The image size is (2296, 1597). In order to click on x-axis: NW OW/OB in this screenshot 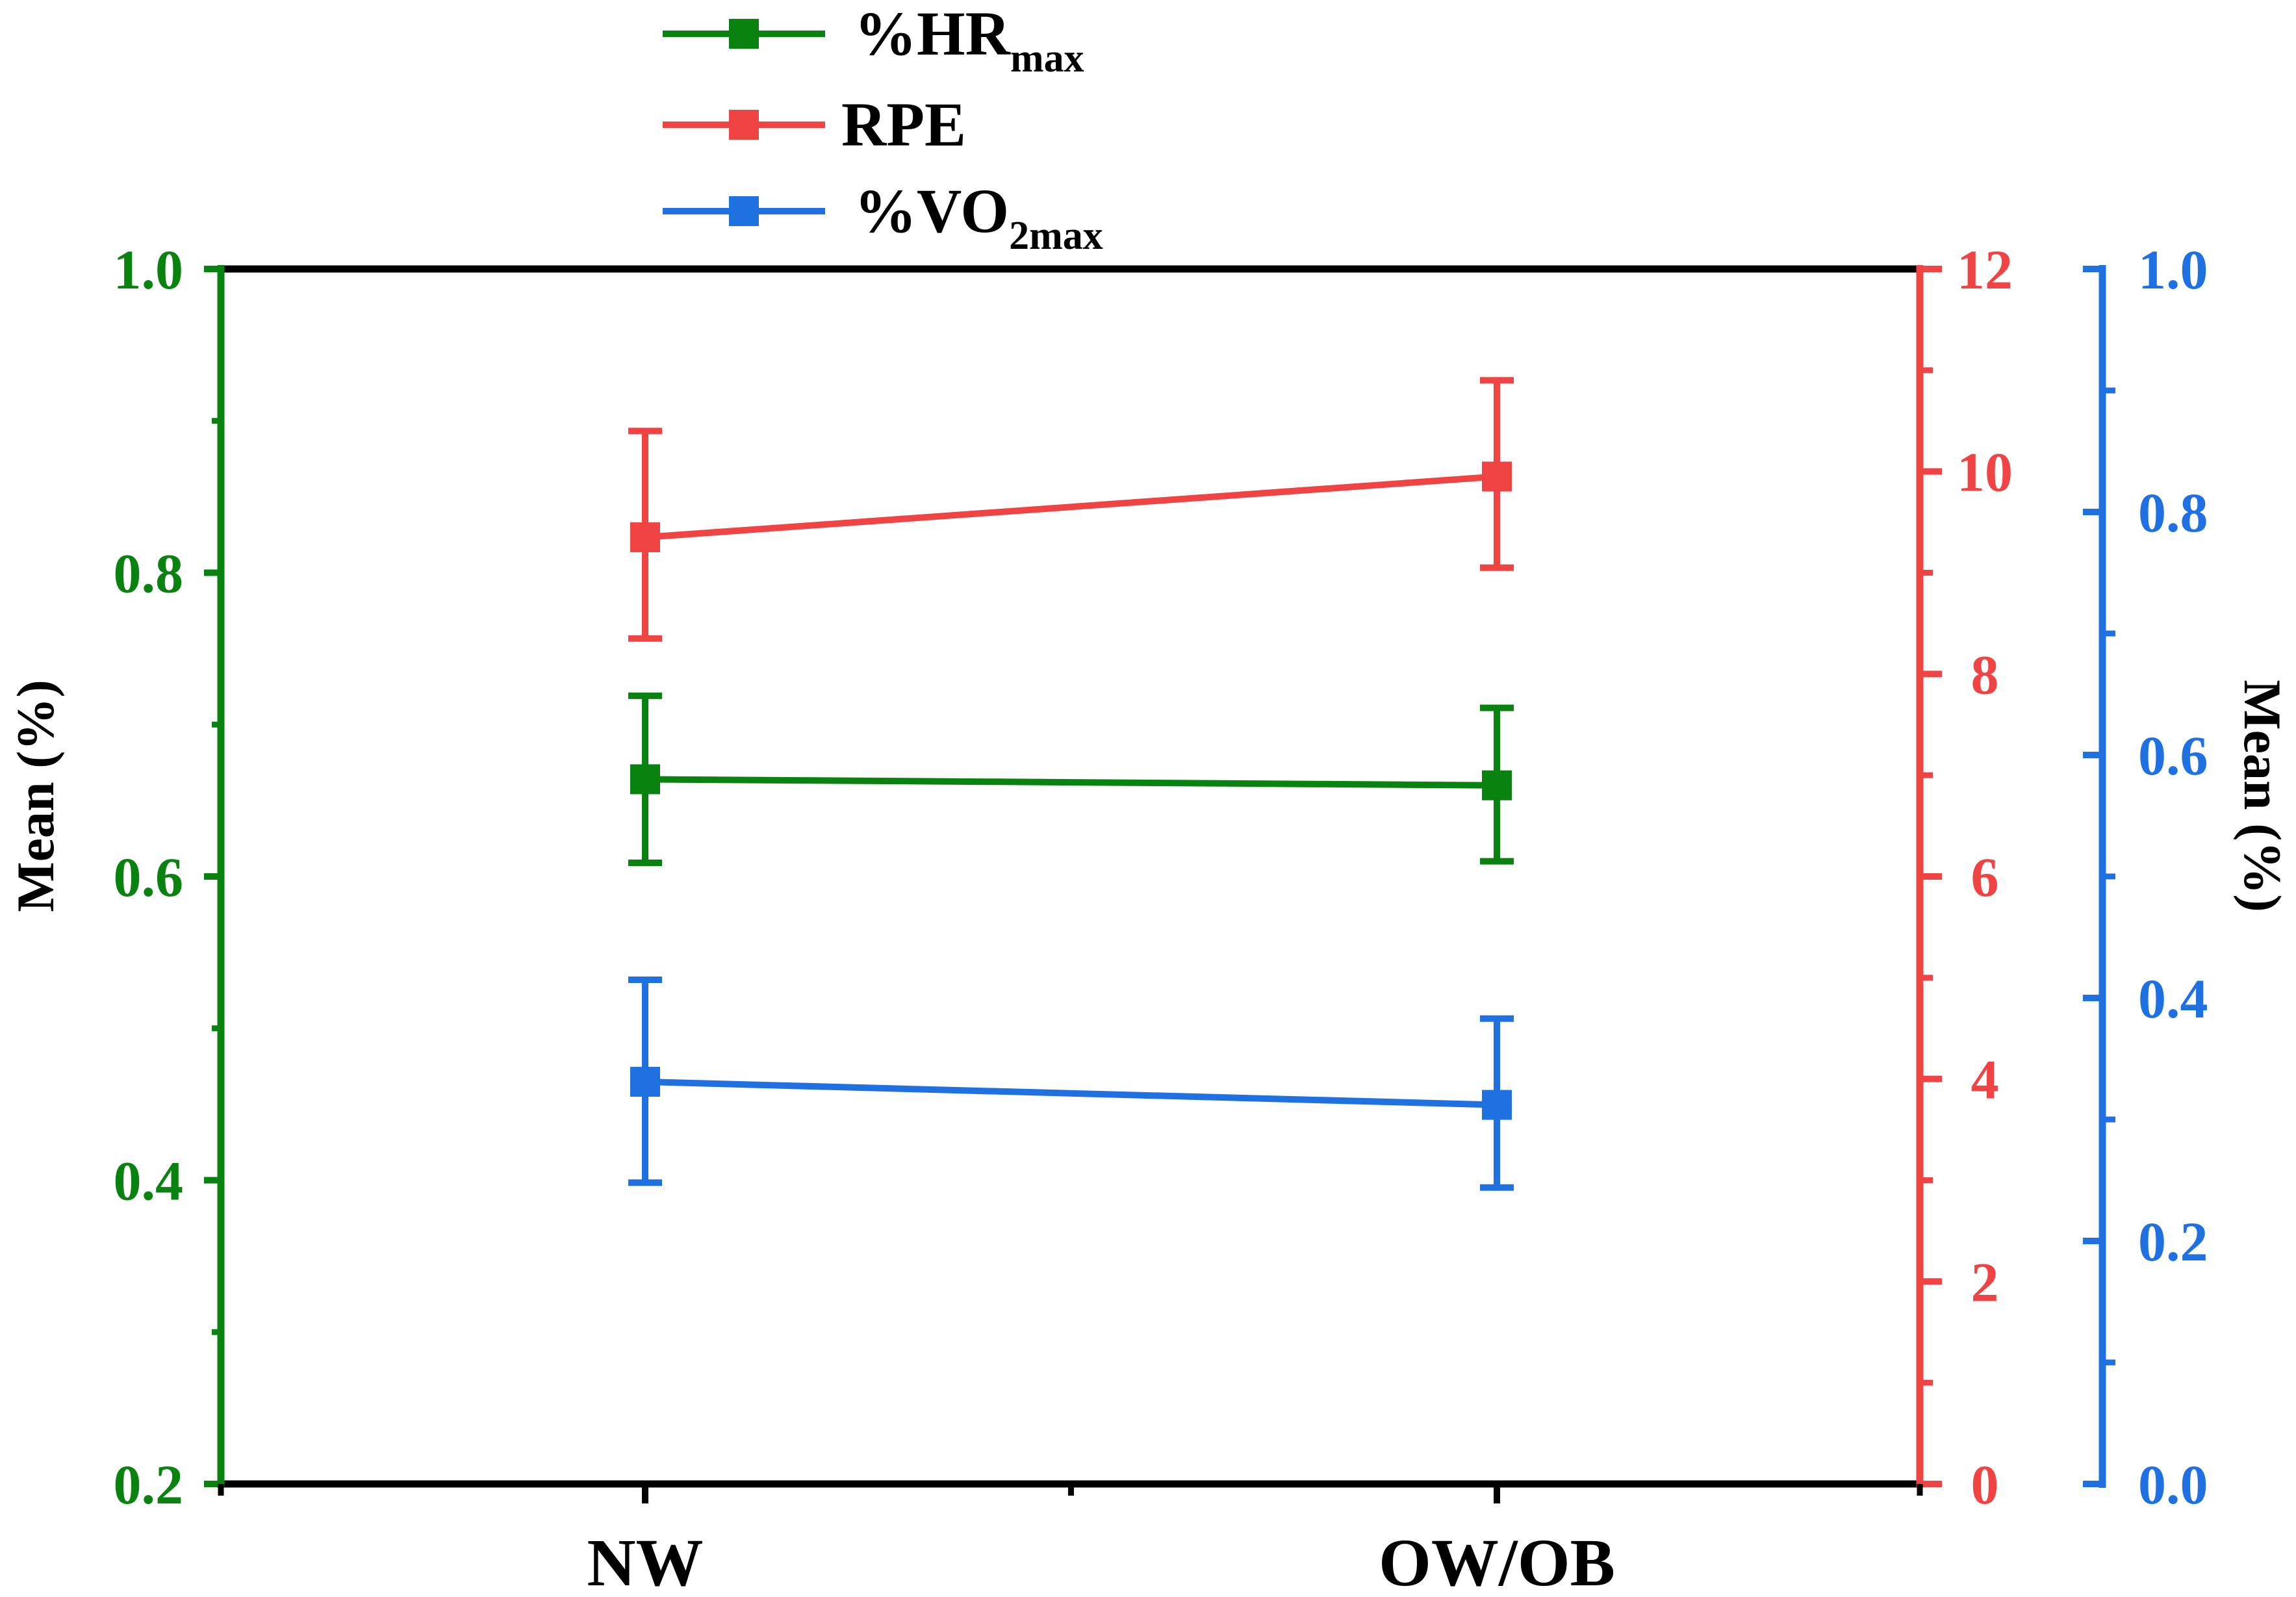, I will do `click(1070, 1540)`.